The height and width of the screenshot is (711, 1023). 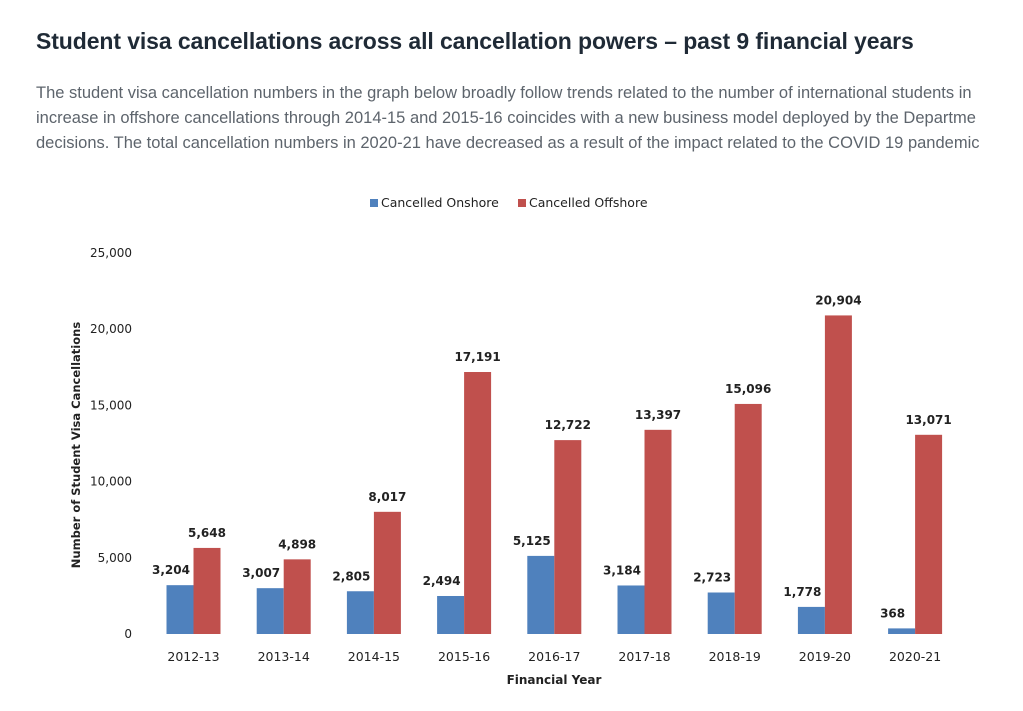 I want to click on y-tick-label: 5,000, so click(x=115, y=558).